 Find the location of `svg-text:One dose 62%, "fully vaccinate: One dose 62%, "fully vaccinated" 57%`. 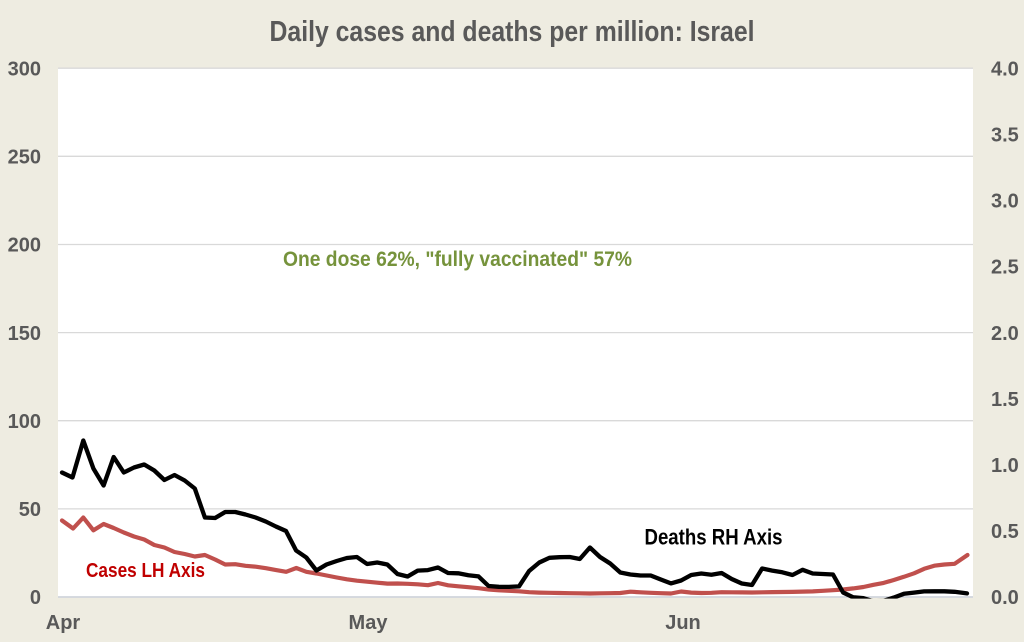

svg-text:One dose 62%, "fully vaccinate: One dose 62%, "fully vaccinated" 57% is located at coordinates (457, 259).